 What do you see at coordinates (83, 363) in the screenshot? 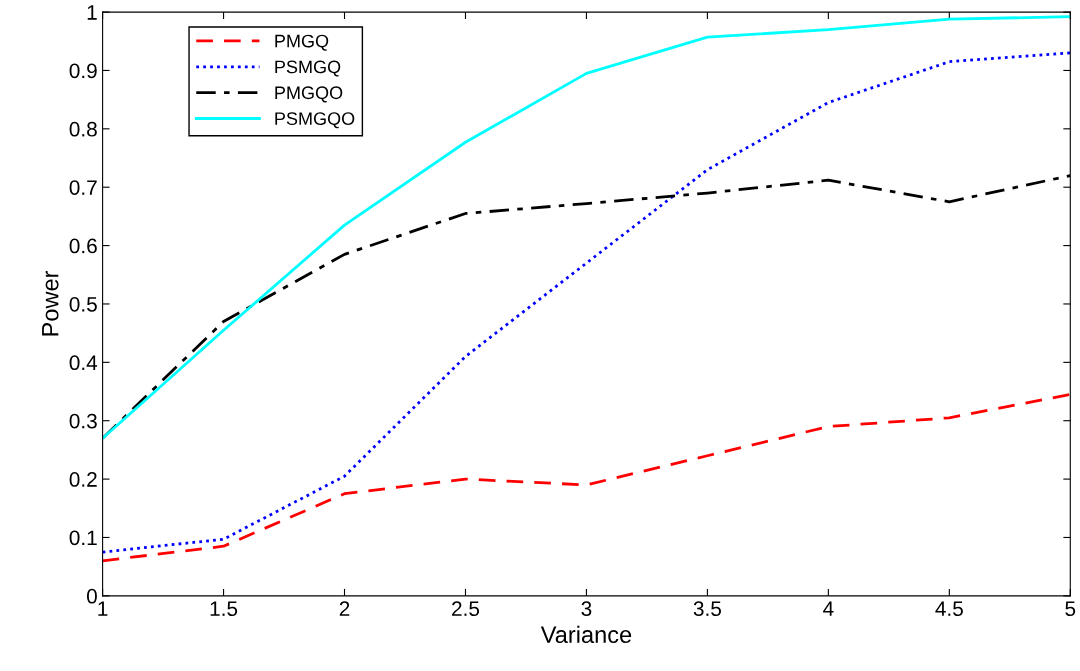
I see `y-tick-label: 0.4` at bounding box center [83, 363].